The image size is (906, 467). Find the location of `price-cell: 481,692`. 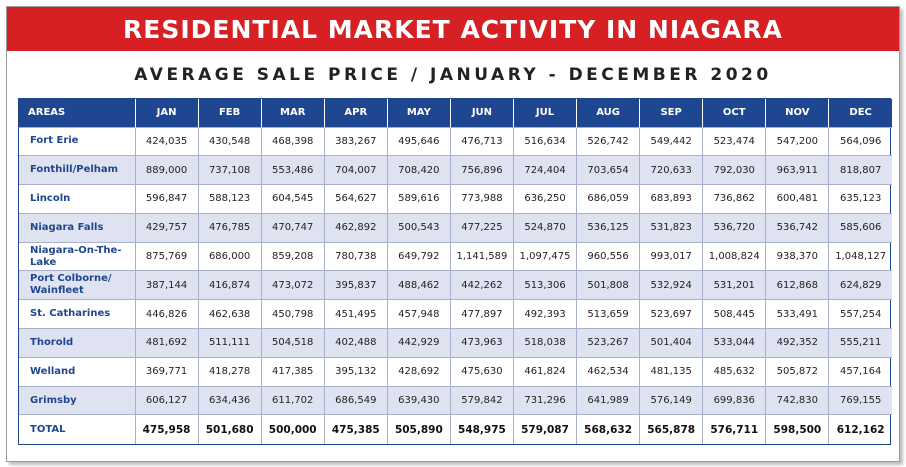

price-cell: 481,692 is located at coordinates (167, 343).